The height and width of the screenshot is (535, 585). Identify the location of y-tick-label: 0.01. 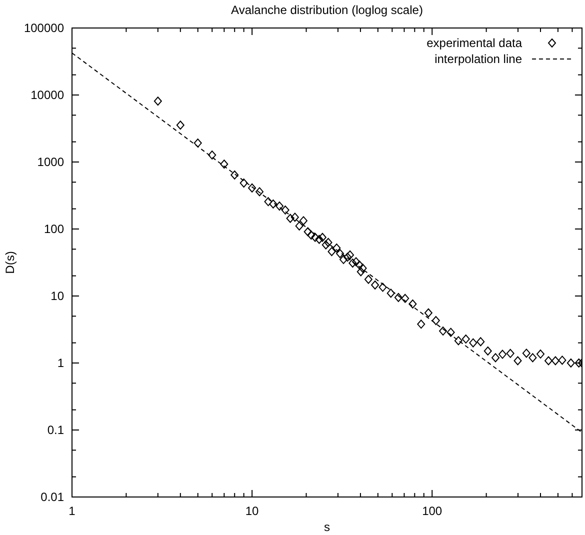
(52, 497).